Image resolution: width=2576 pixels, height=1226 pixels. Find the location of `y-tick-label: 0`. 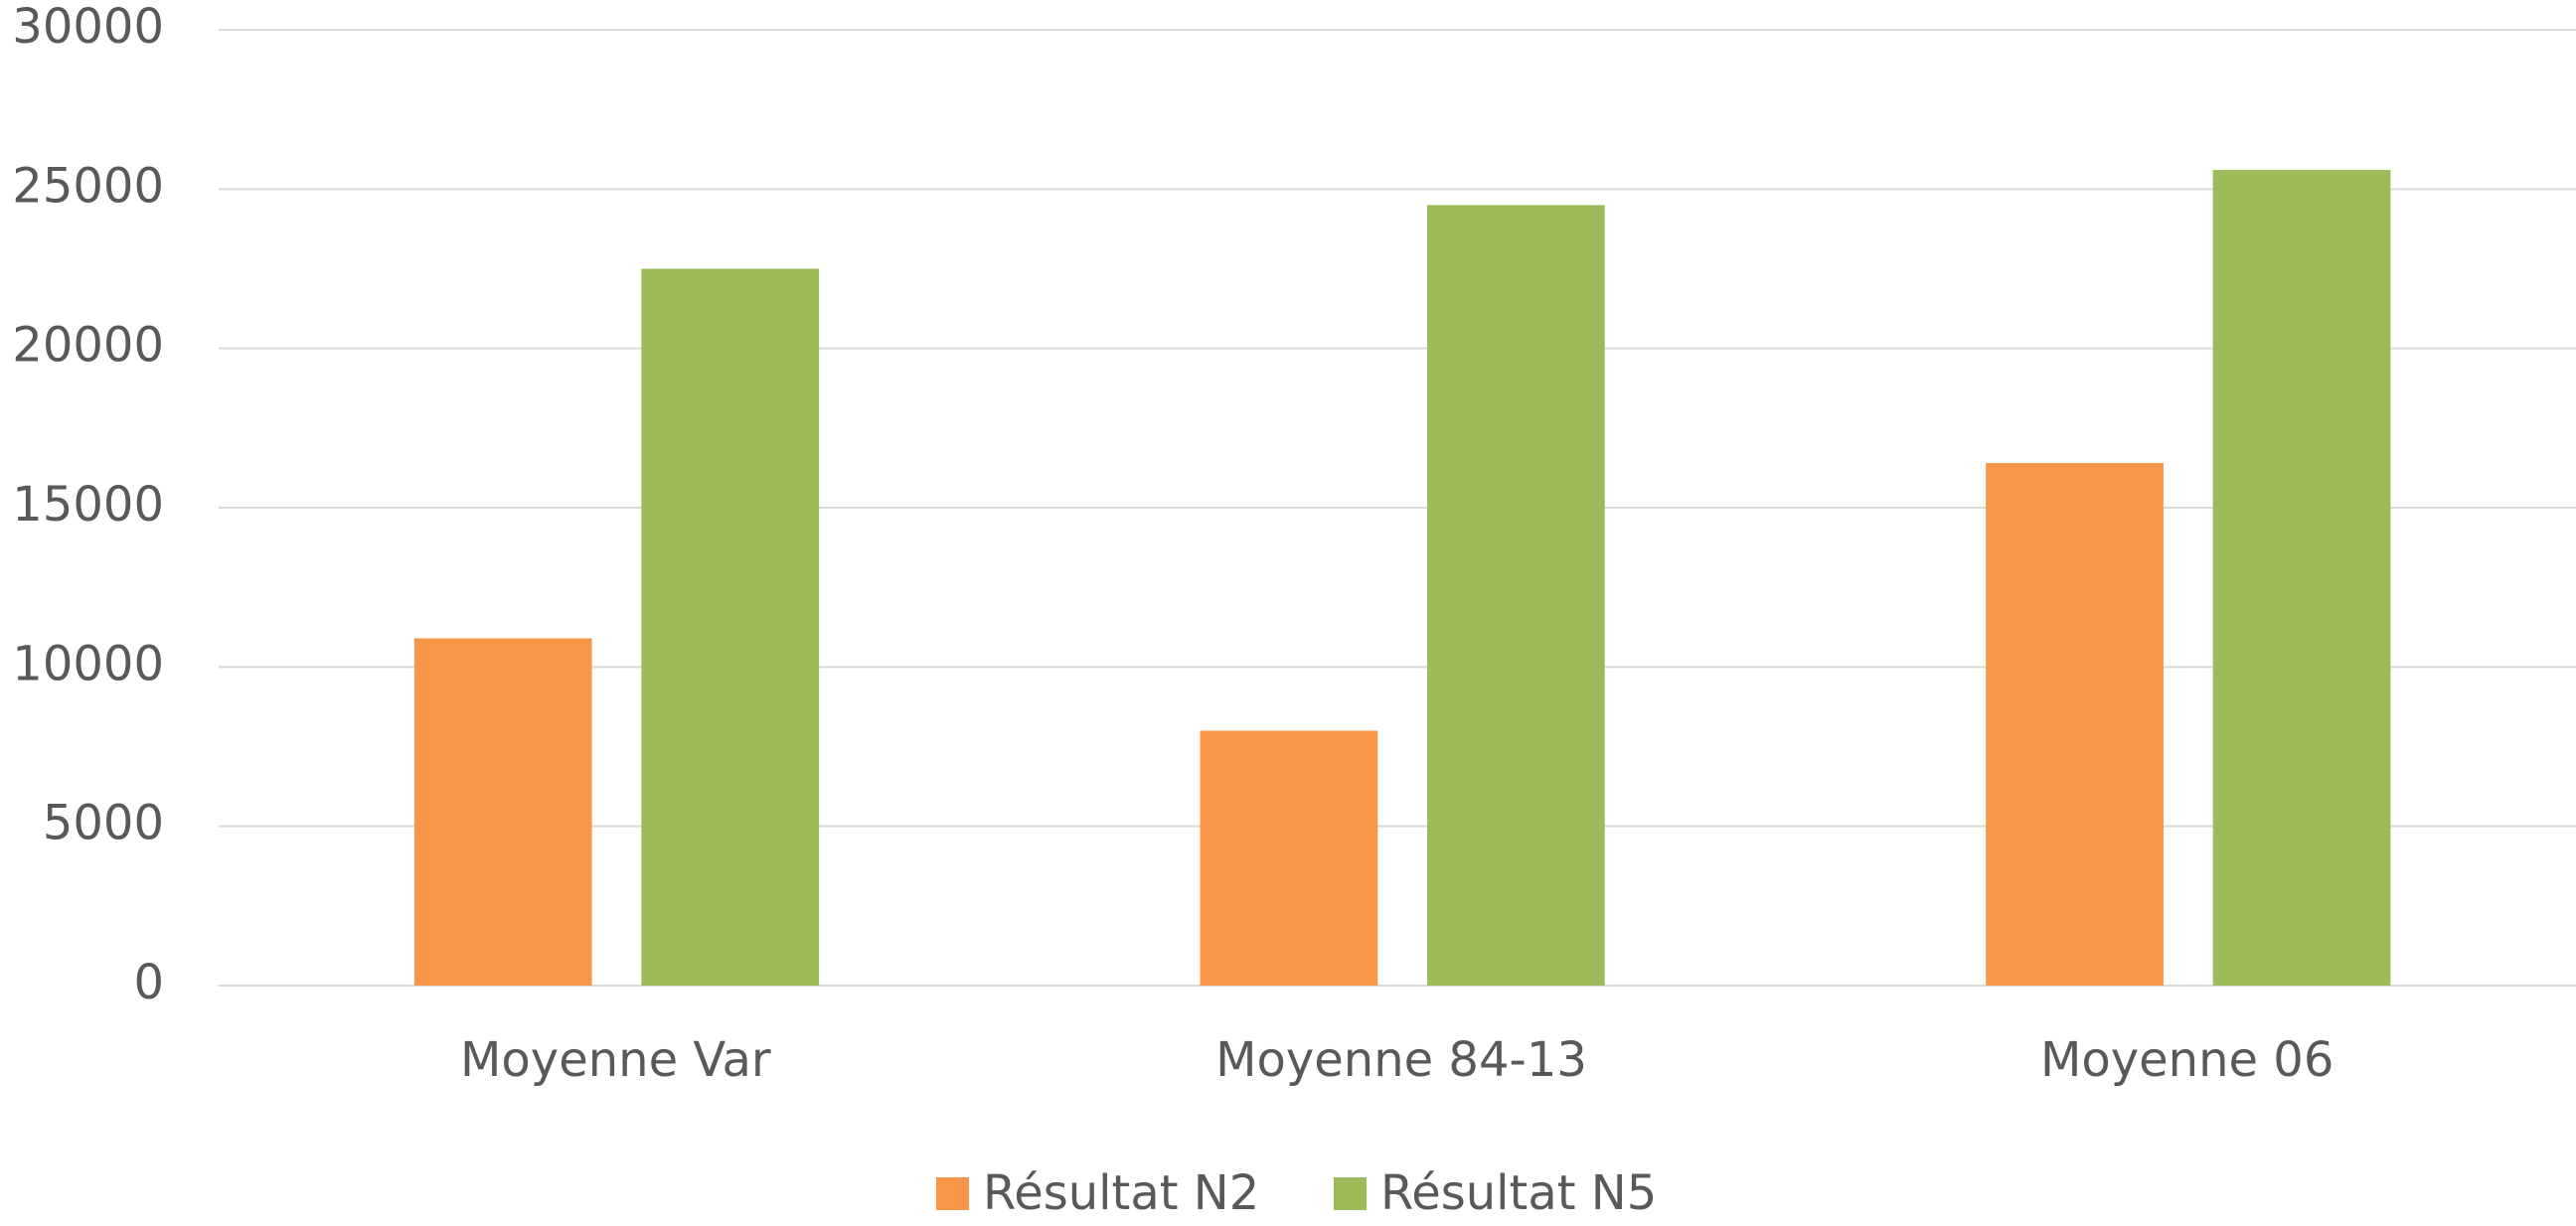

y-tick-label: 0 is located at coordinates (148, 983).